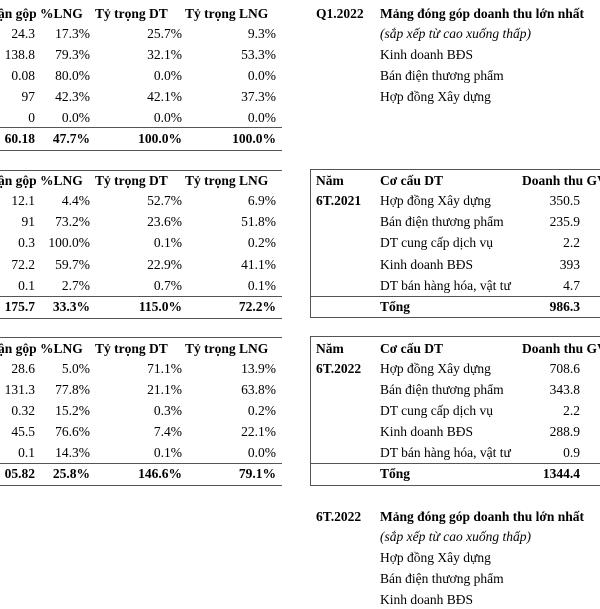 The height and width of the screenshot is (609, 600). What do you see at coordinates (19, 138) in the screenshot?
I see `total-cell: 60.18` at bounding box center [19, 138].